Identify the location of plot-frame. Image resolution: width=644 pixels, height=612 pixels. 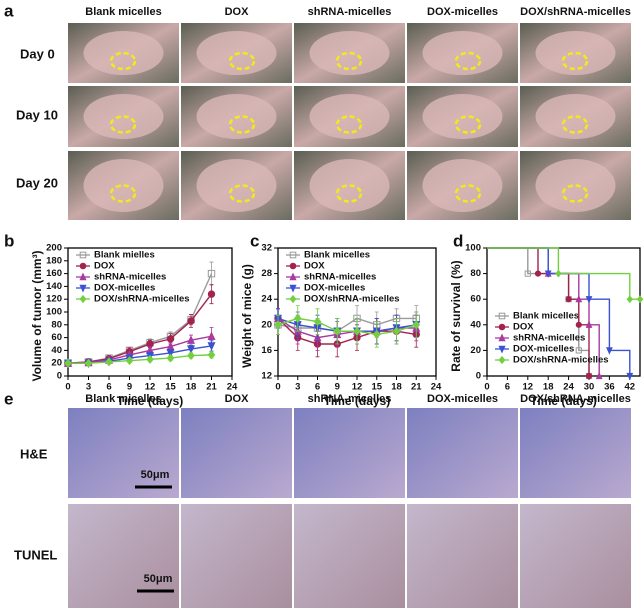
(563, 312).